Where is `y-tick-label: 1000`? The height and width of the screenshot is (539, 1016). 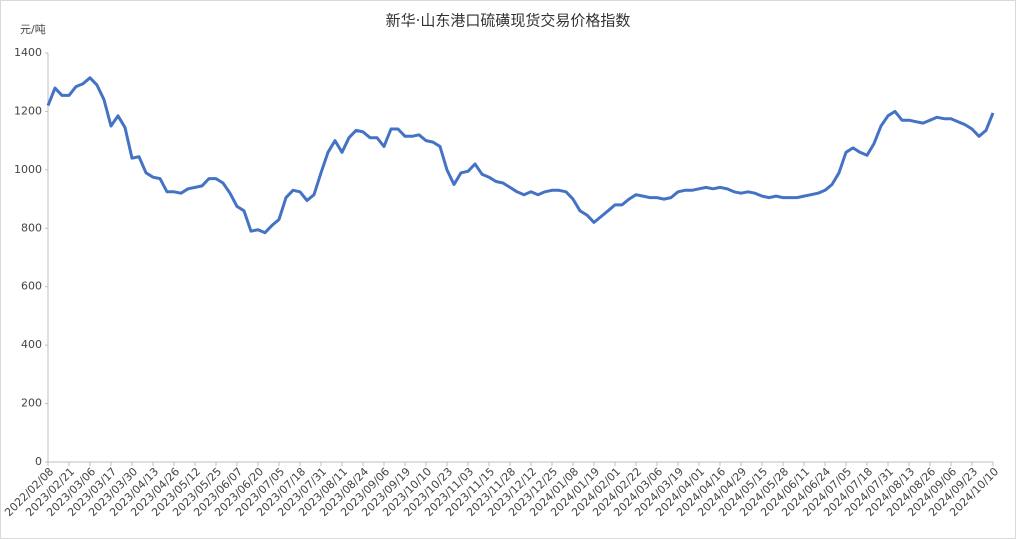 y-tick-label: 1000 is located at coordinates (28, 169).